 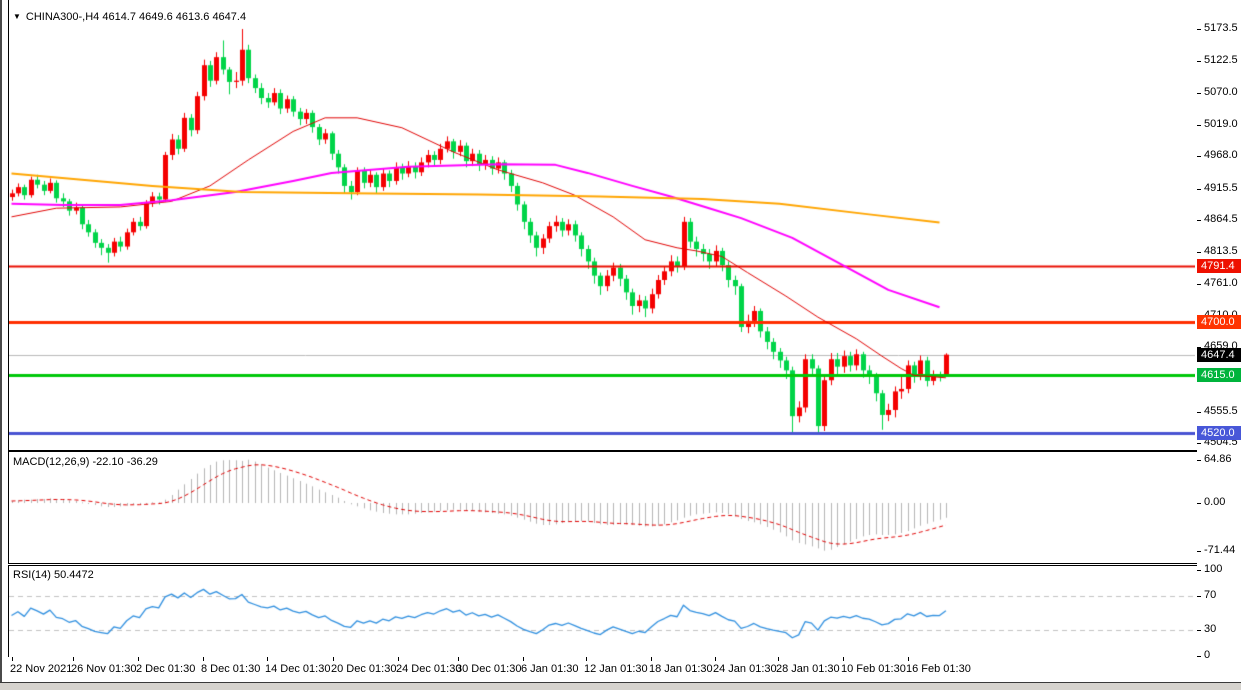 What do you see at coordinates (1219, 266) in the screenshot?
I see `price-tag: 4791.4` at bounding box center [1219, 266].